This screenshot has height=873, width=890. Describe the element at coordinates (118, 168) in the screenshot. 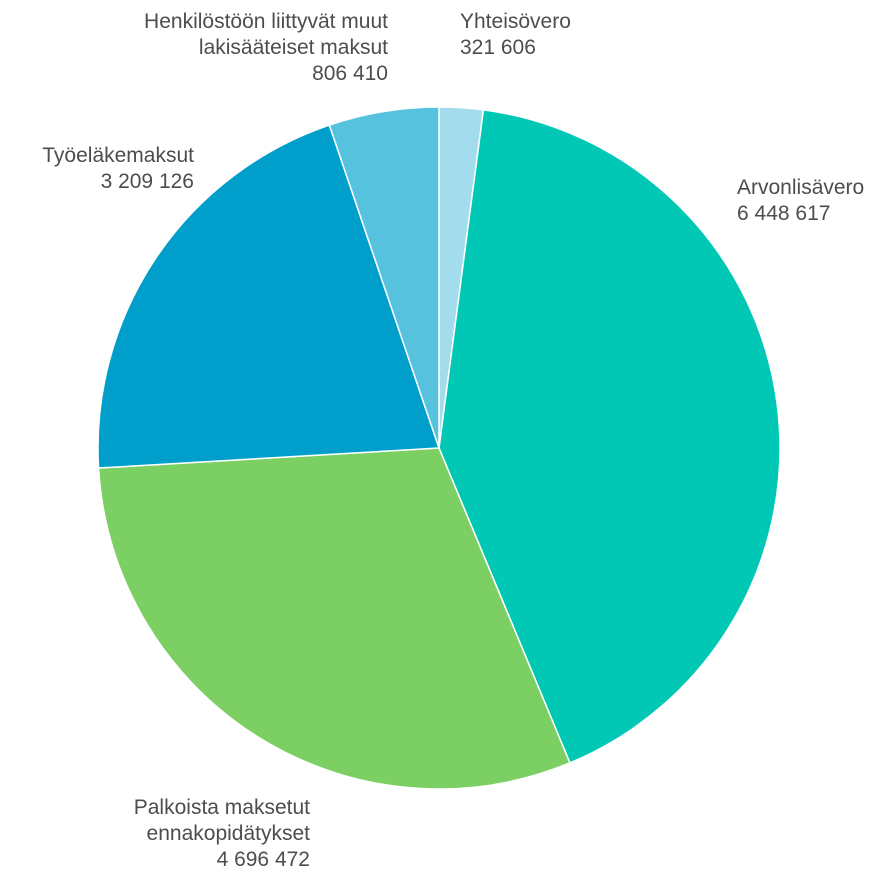

I see `pie-label-tyoelakemaksut: Työeläkemaksut 3 209 126` at that location.